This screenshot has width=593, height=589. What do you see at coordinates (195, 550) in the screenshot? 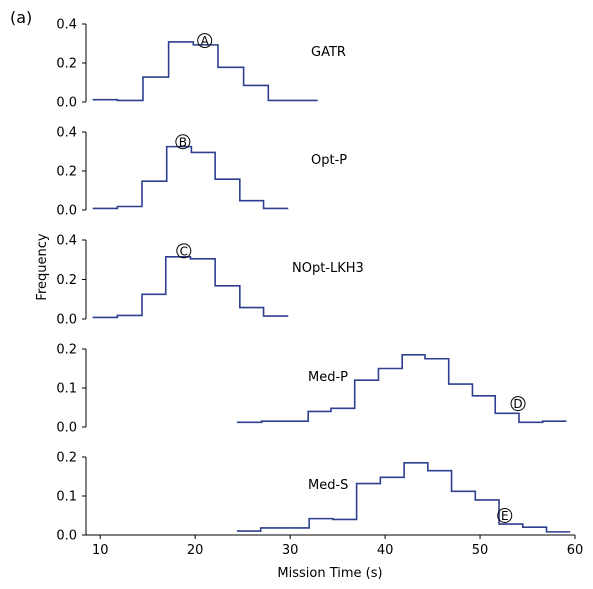
I see `x-tick-label: 20` at bounding box center [195, 550].